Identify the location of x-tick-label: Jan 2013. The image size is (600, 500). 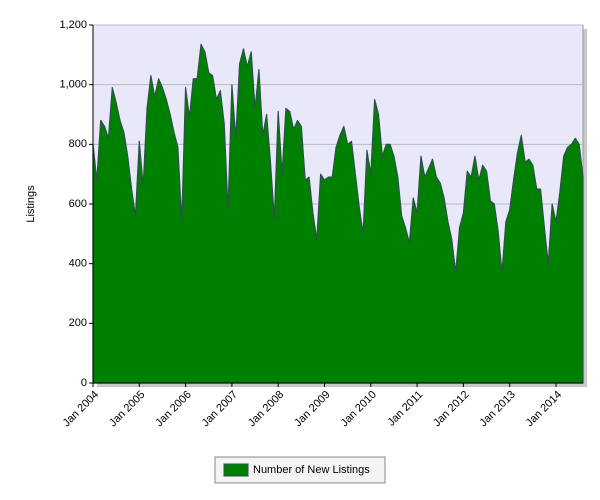
(497, 409).